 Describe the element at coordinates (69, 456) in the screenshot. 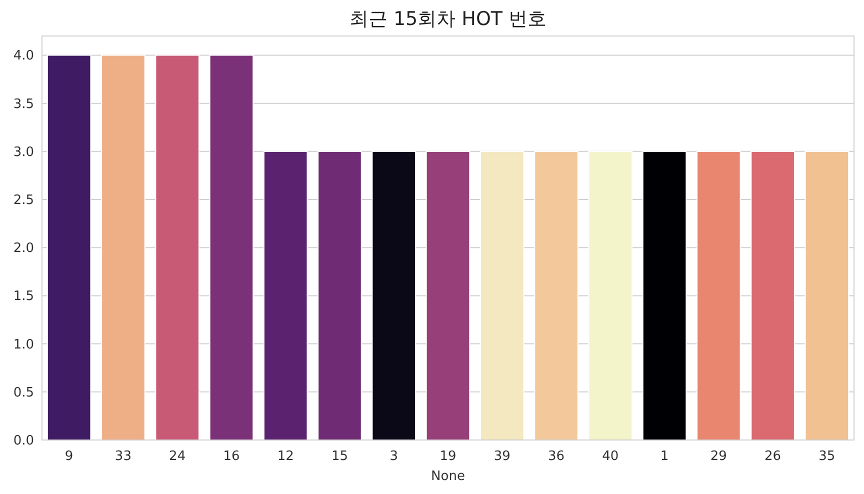

I see `x-tick-label: 9` at that location.